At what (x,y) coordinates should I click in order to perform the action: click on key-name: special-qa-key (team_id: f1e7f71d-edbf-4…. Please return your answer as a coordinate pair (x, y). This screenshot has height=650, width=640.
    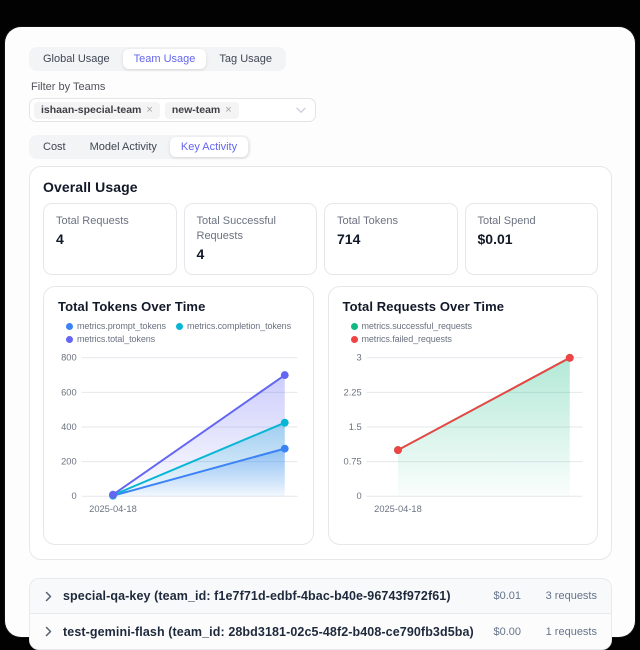
    Looking at the image, I should click on (257, 596).